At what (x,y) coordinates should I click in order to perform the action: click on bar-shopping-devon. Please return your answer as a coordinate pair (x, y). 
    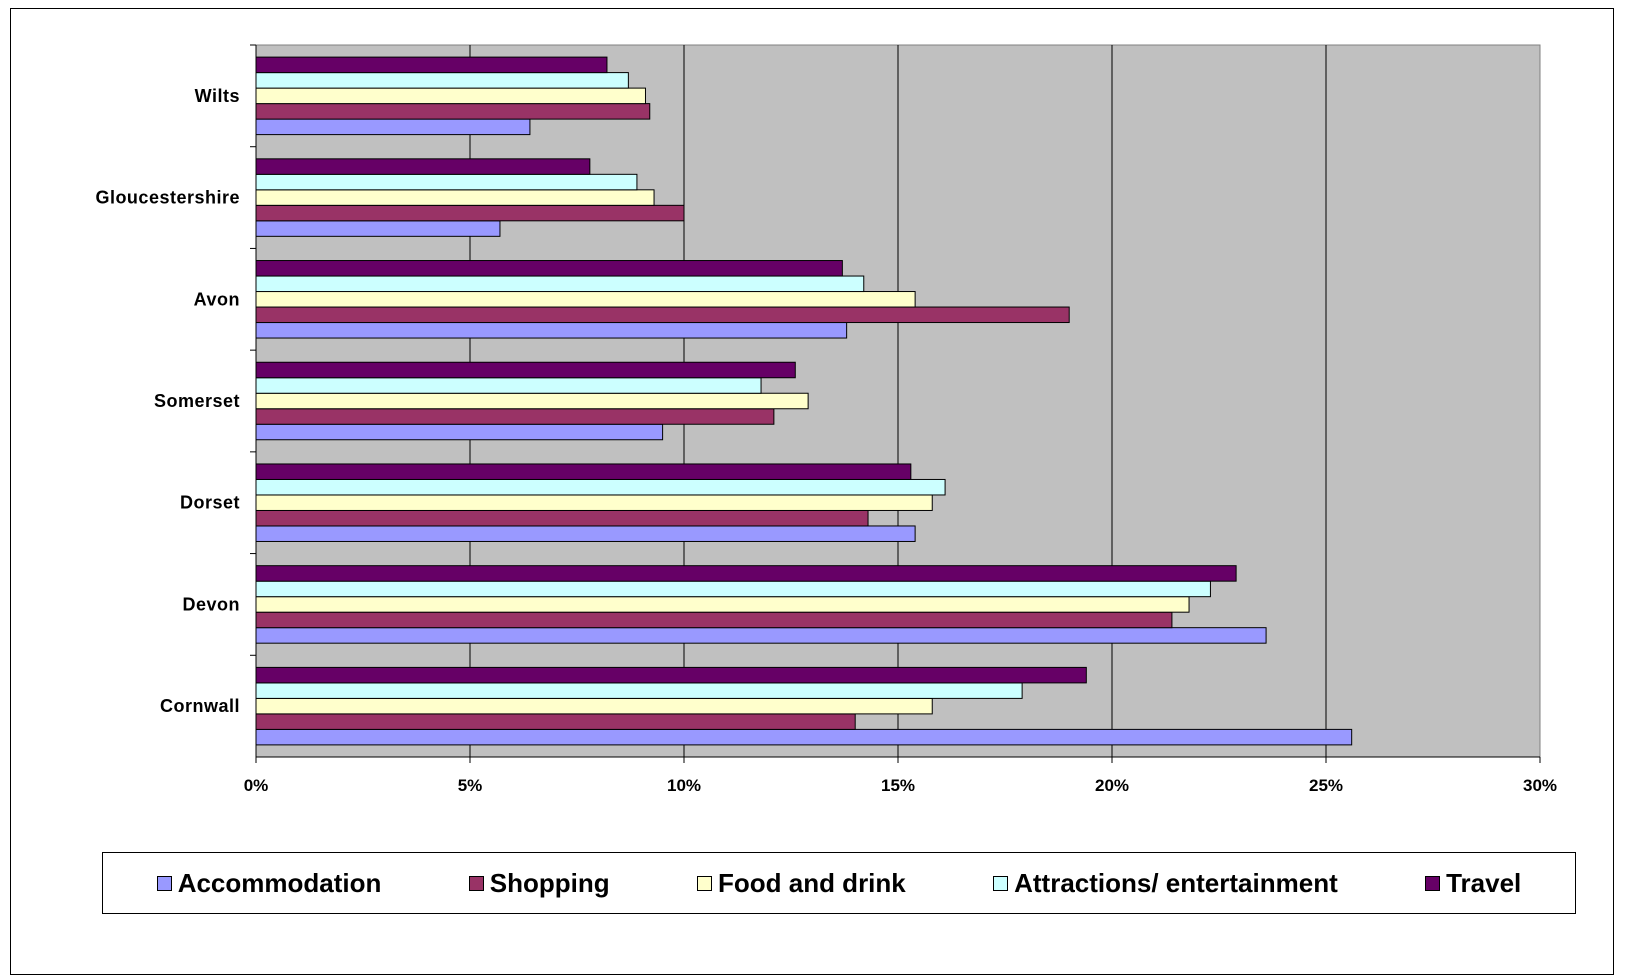
    Looking at the image, I should click on (714, 620).